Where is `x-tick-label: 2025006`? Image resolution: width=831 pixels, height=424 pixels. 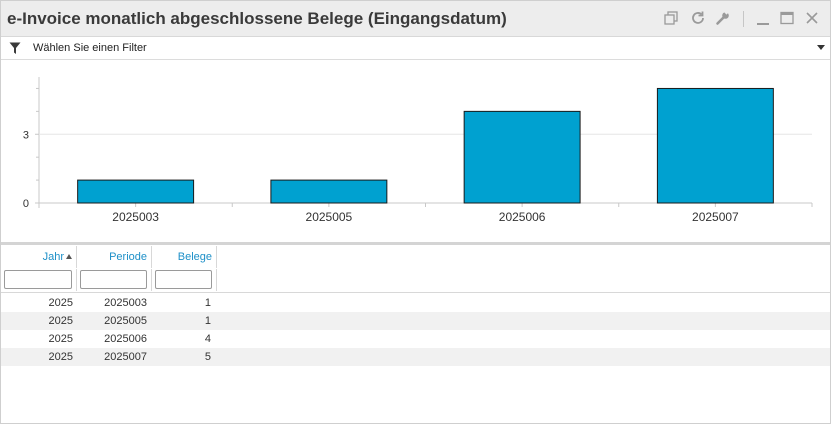
x-tick-label: 2025006 is located at coordinates (522, 217).